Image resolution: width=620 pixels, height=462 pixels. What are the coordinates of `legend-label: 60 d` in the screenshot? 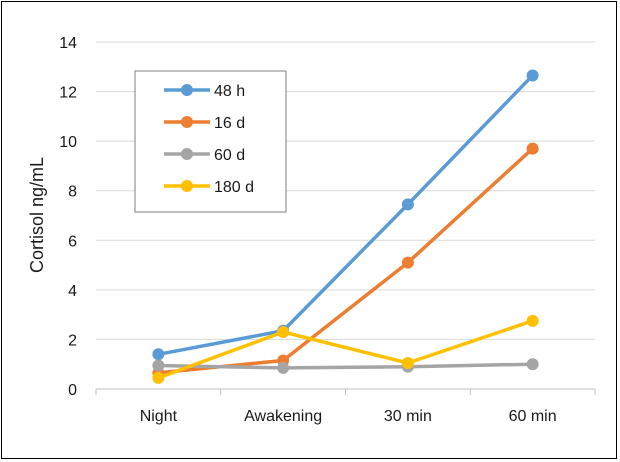 It's located at (229, 155).